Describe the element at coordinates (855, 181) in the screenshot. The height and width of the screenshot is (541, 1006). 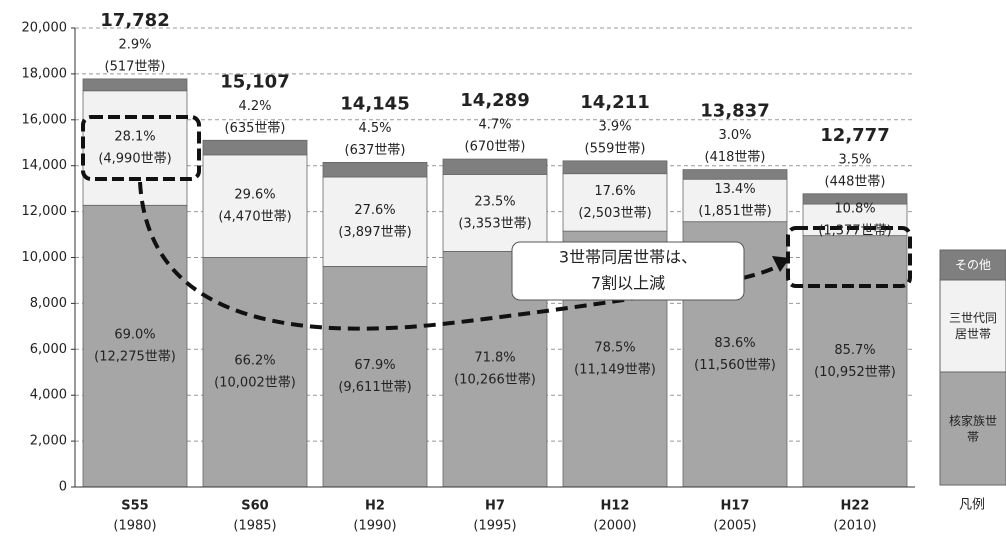
I see `value-label: (448世帯)` at that location.